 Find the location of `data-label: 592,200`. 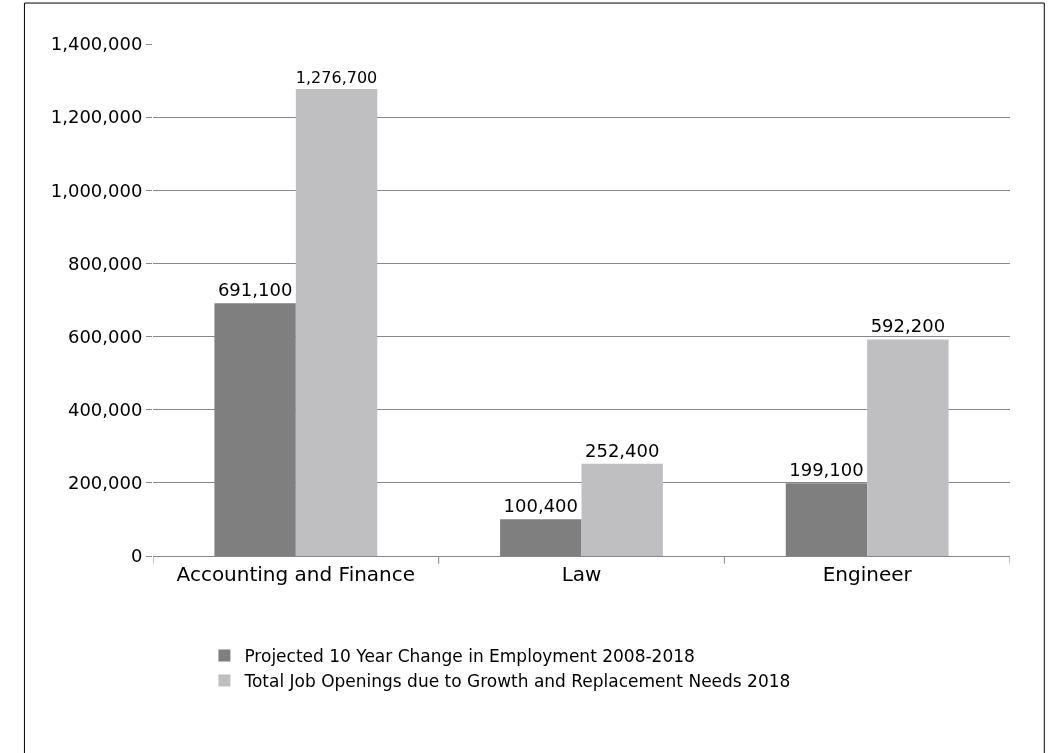

data-label: 592,200 is located at coordinates (908, 326).